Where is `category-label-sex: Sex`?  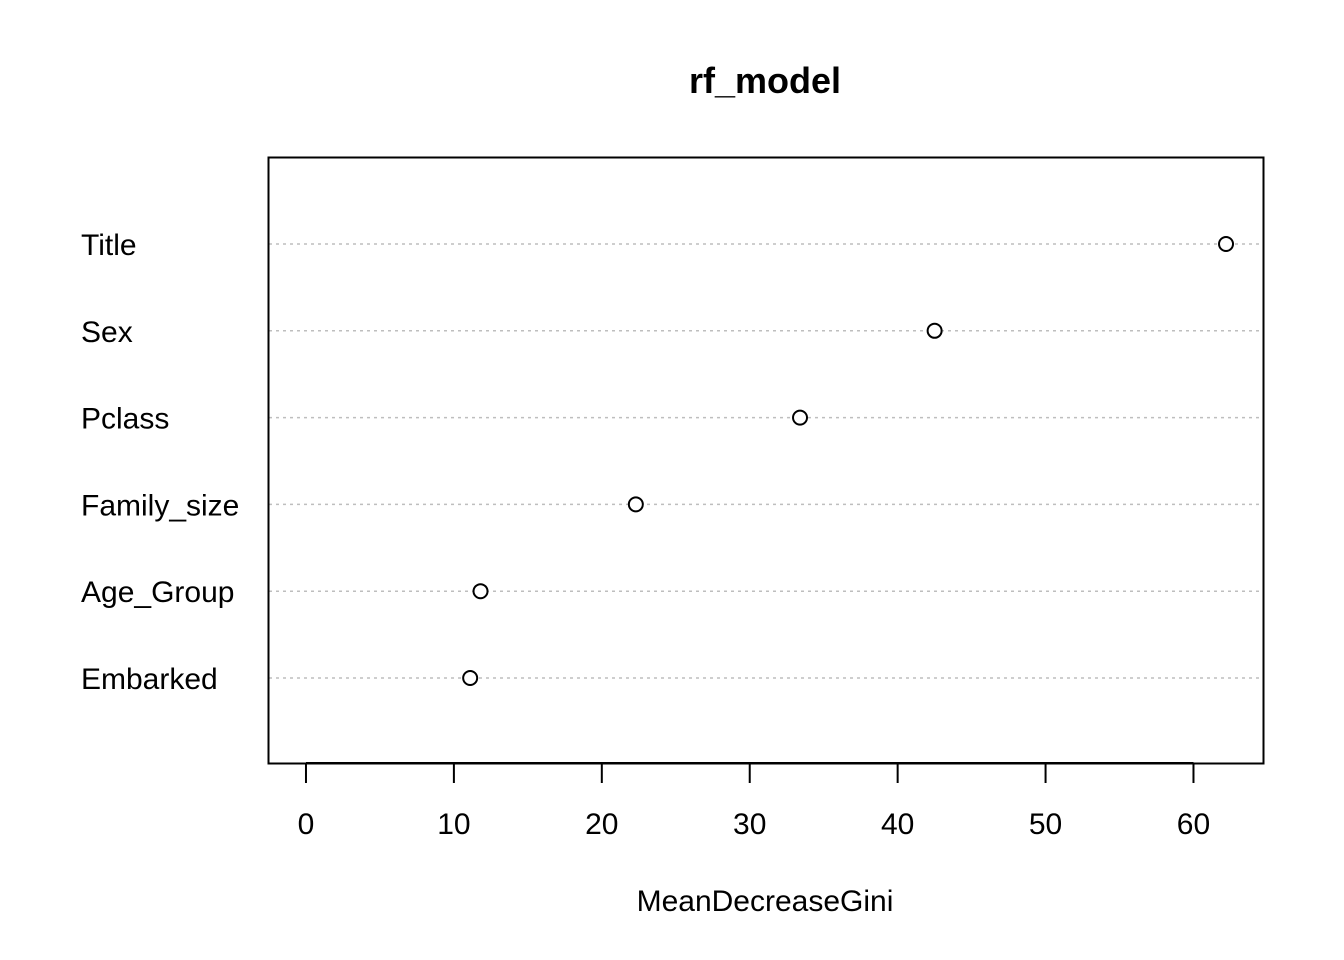
category-label-sex: Sex is located at coordinates (107, 332).